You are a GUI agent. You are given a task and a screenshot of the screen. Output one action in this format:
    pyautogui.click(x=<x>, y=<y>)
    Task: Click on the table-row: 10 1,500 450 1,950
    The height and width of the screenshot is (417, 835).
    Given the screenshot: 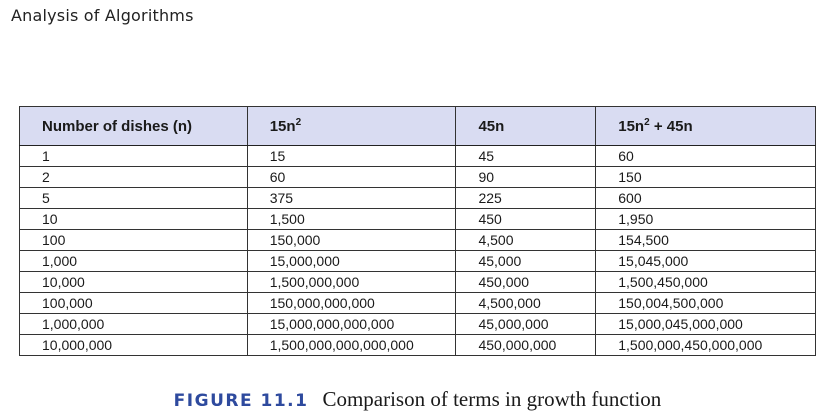 What is the action you would take?
    pyautogui.click(x=417, y=219)
    